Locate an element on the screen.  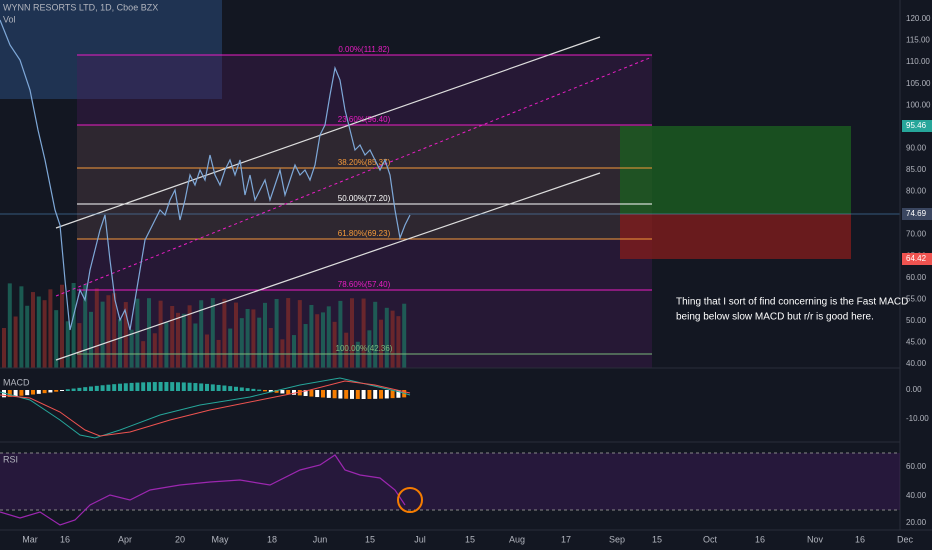
rsi-tick-label: 60.00 is located at coordinates (916, 466).